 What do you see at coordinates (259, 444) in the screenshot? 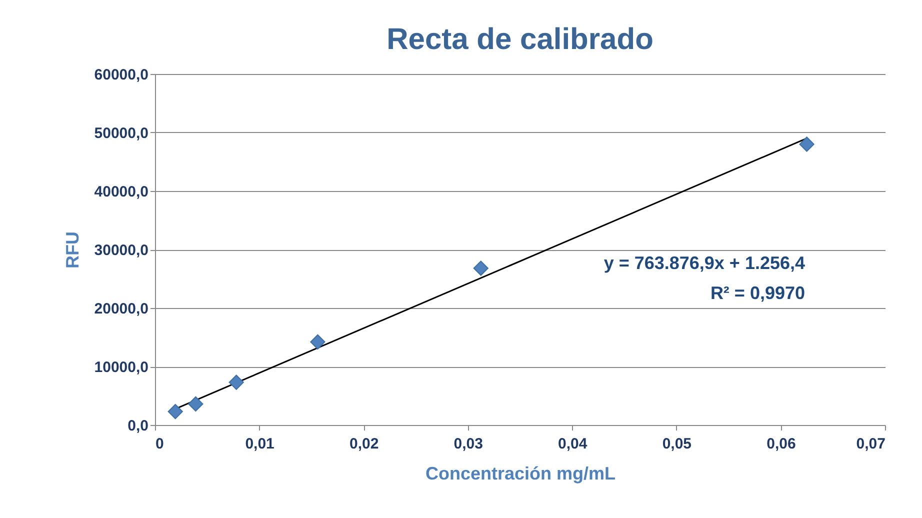
I see `x-tick-label: 0,01` at bounding box center [259, 444].